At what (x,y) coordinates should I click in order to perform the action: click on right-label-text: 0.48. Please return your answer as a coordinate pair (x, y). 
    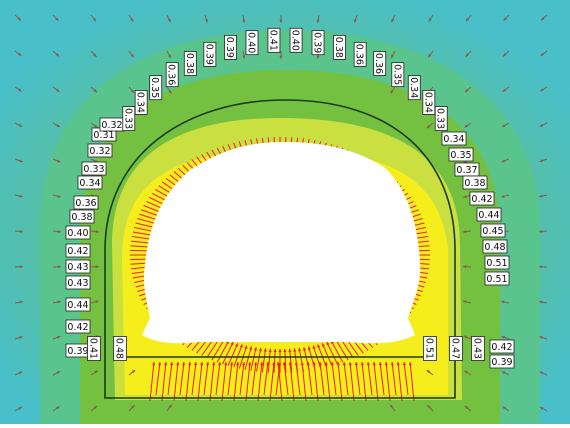
    Looking at the image, I should click on (494, 247).